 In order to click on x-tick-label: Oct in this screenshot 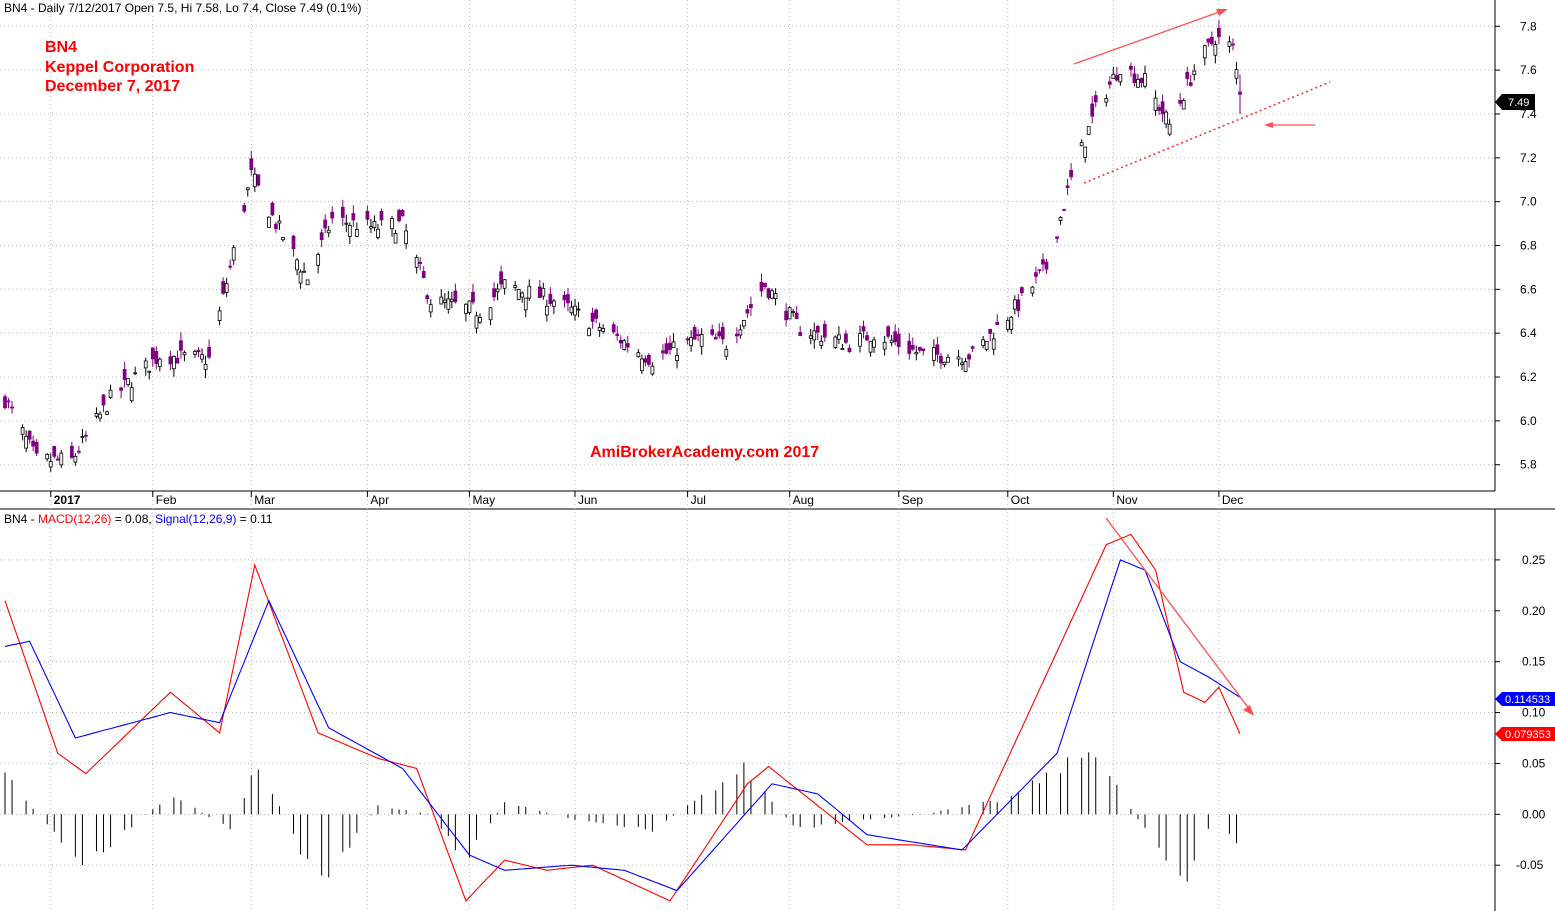, I will do `click(1020, 500)`.